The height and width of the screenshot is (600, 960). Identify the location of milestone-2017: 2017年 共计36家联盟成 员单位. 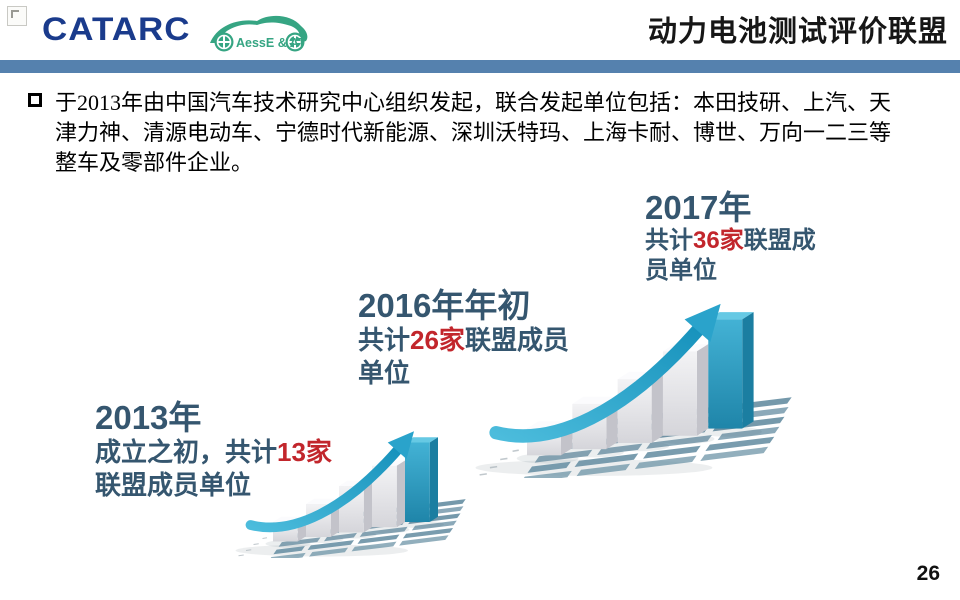
(736, 238).